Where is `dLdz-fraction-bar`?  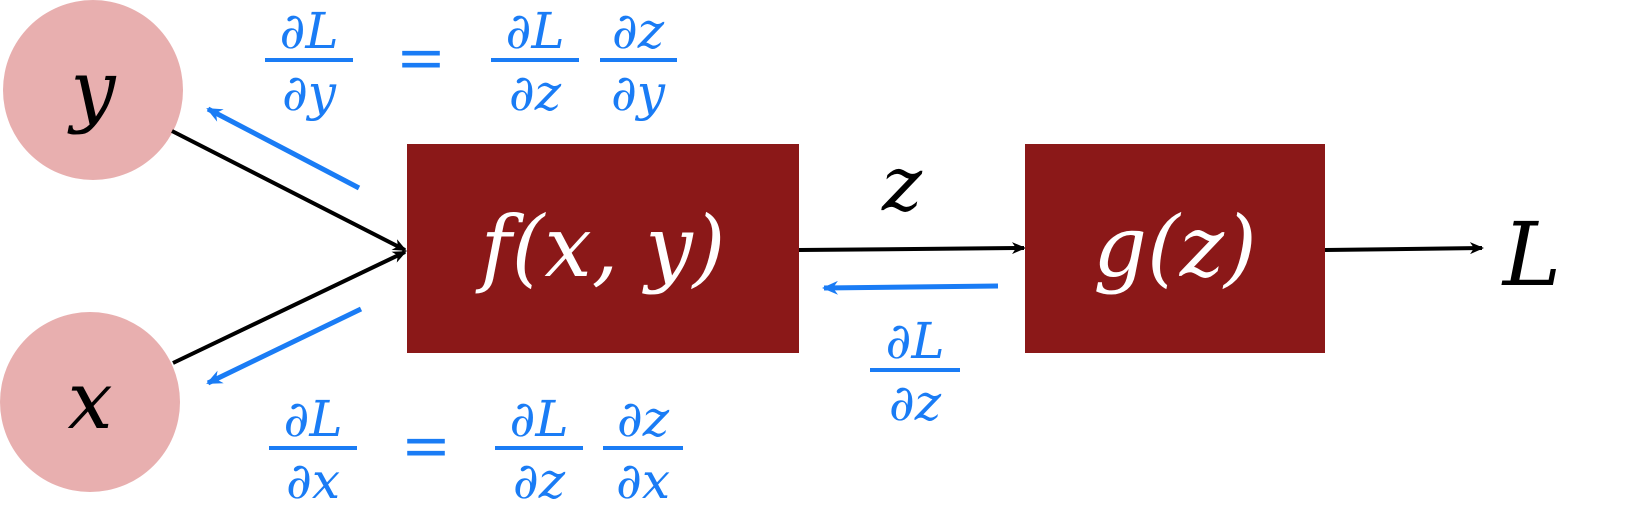
dLdz-fraction-bar is located at coordinates (915, 370).